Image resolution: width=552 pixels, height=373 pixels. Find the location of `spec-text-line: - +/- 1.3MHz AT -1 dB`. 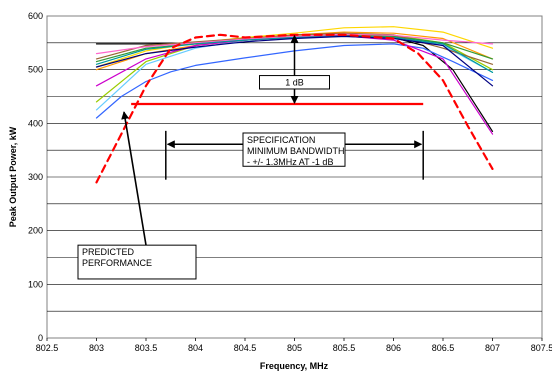

spec-text-line: - +/- 1.3MHz AT -1 dB is located at coordinates (290, 162).